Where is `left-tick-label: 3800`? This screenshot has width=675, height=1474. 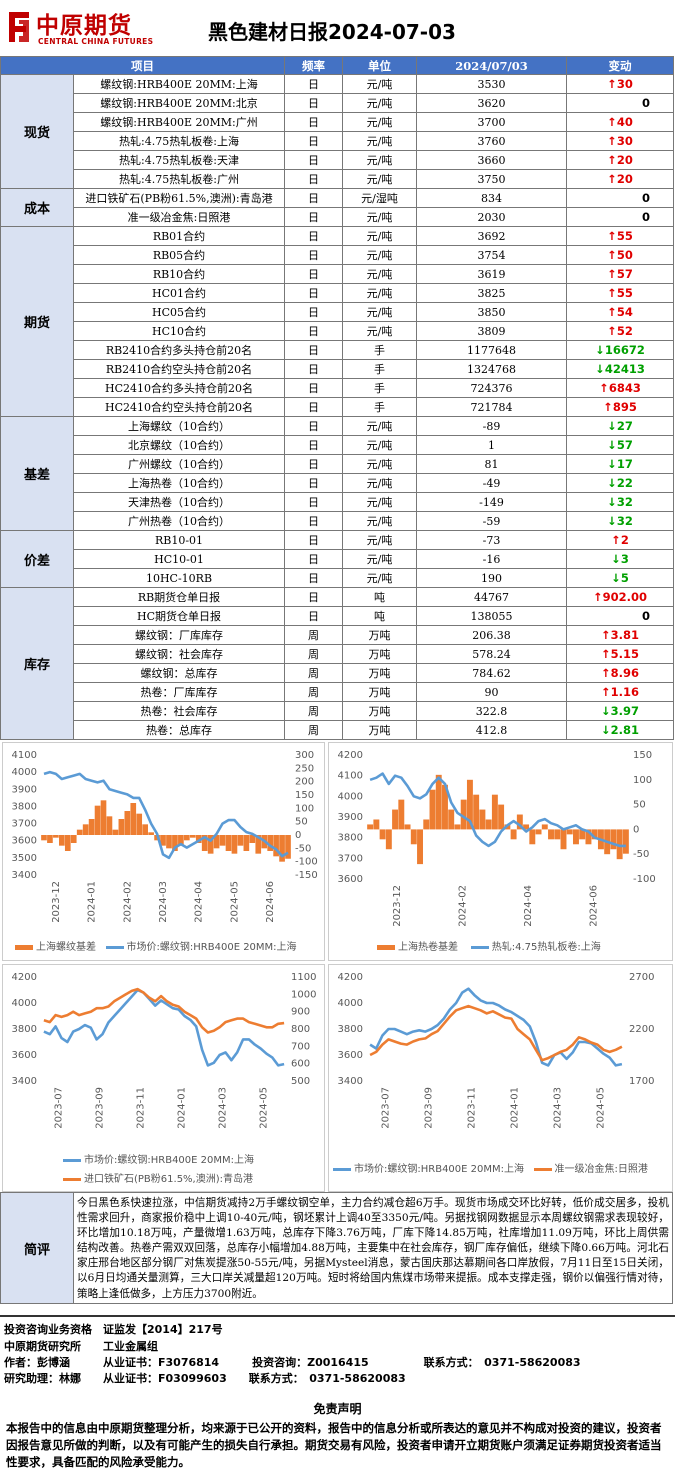 left-tick-label: 3800 is located at coordinates (24, 806).